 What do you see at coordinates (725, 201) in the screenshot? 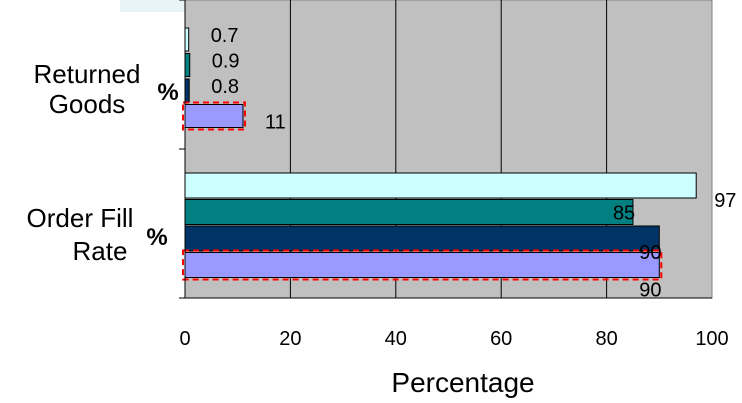
I see `data-label: 97` at bounding box center [725, 201].